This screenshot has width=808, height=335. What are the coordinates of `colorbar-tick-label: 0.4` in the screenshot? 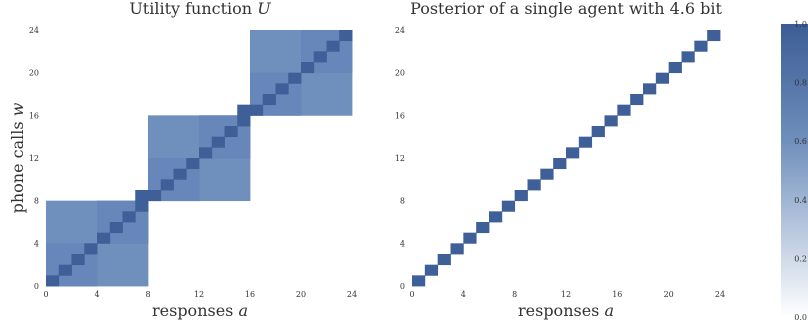 It's located at (800, 200).